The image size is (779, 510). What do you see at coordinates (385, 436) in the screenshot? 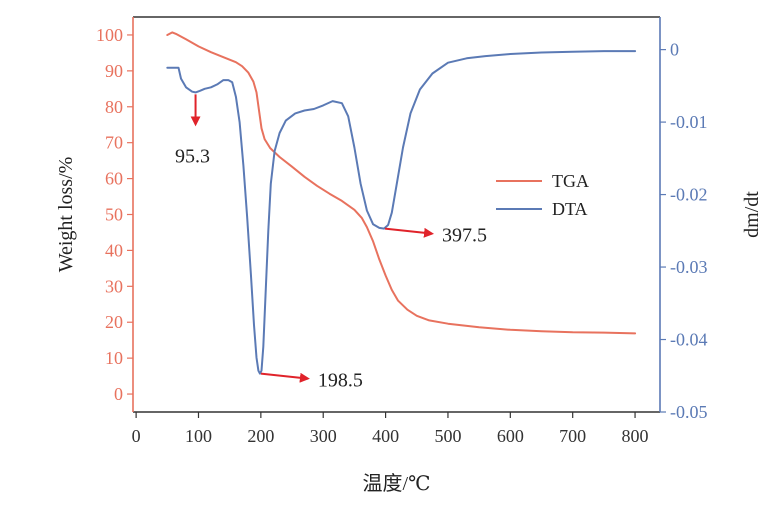
I see `x-tick-label: 400` at bounding box center [385, 436].